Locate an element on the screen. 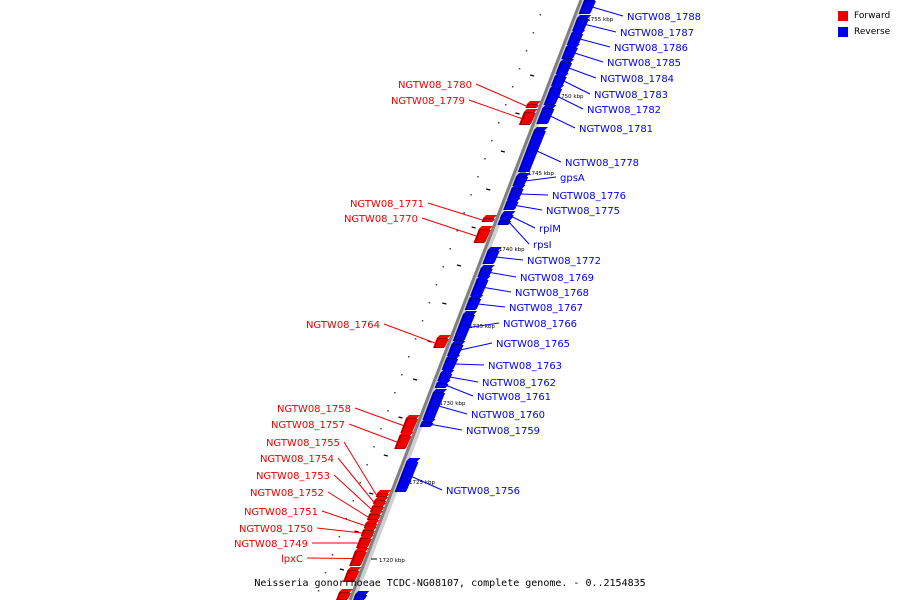 The height and width of the screenshot is (600, 900). gene-ngtw08_1755-leader is located at coordinates (360, 468).